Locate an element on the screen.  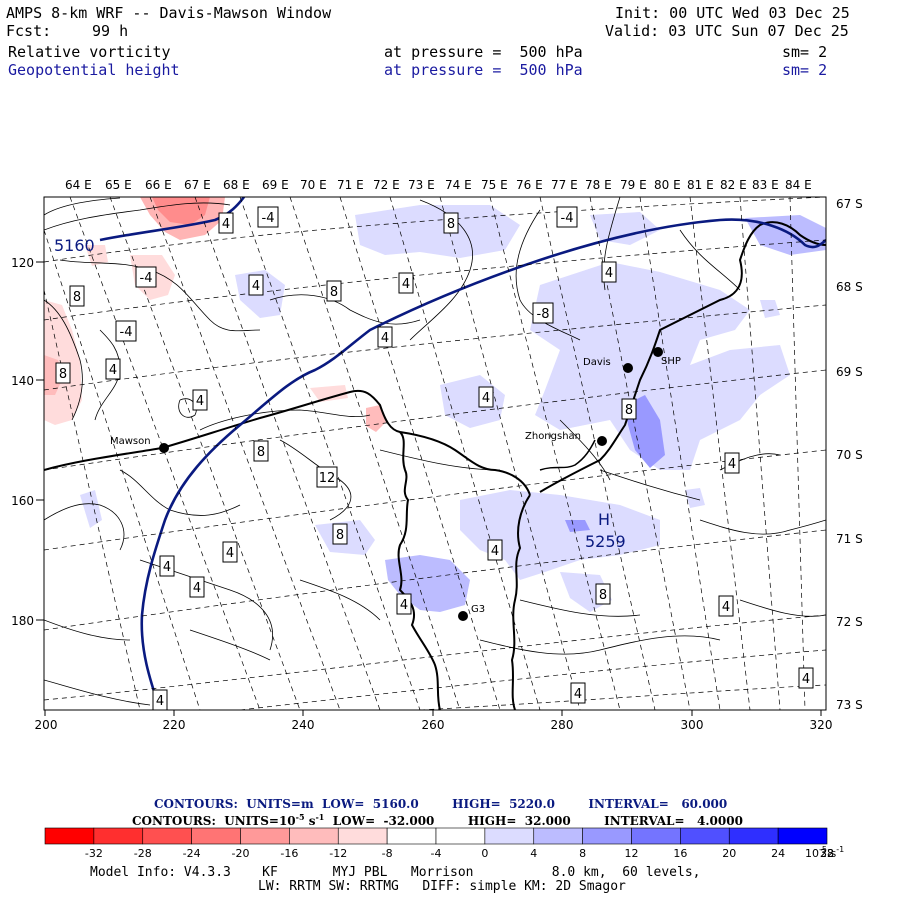
lat-label: 68 S is located at coordinates (849, 287).